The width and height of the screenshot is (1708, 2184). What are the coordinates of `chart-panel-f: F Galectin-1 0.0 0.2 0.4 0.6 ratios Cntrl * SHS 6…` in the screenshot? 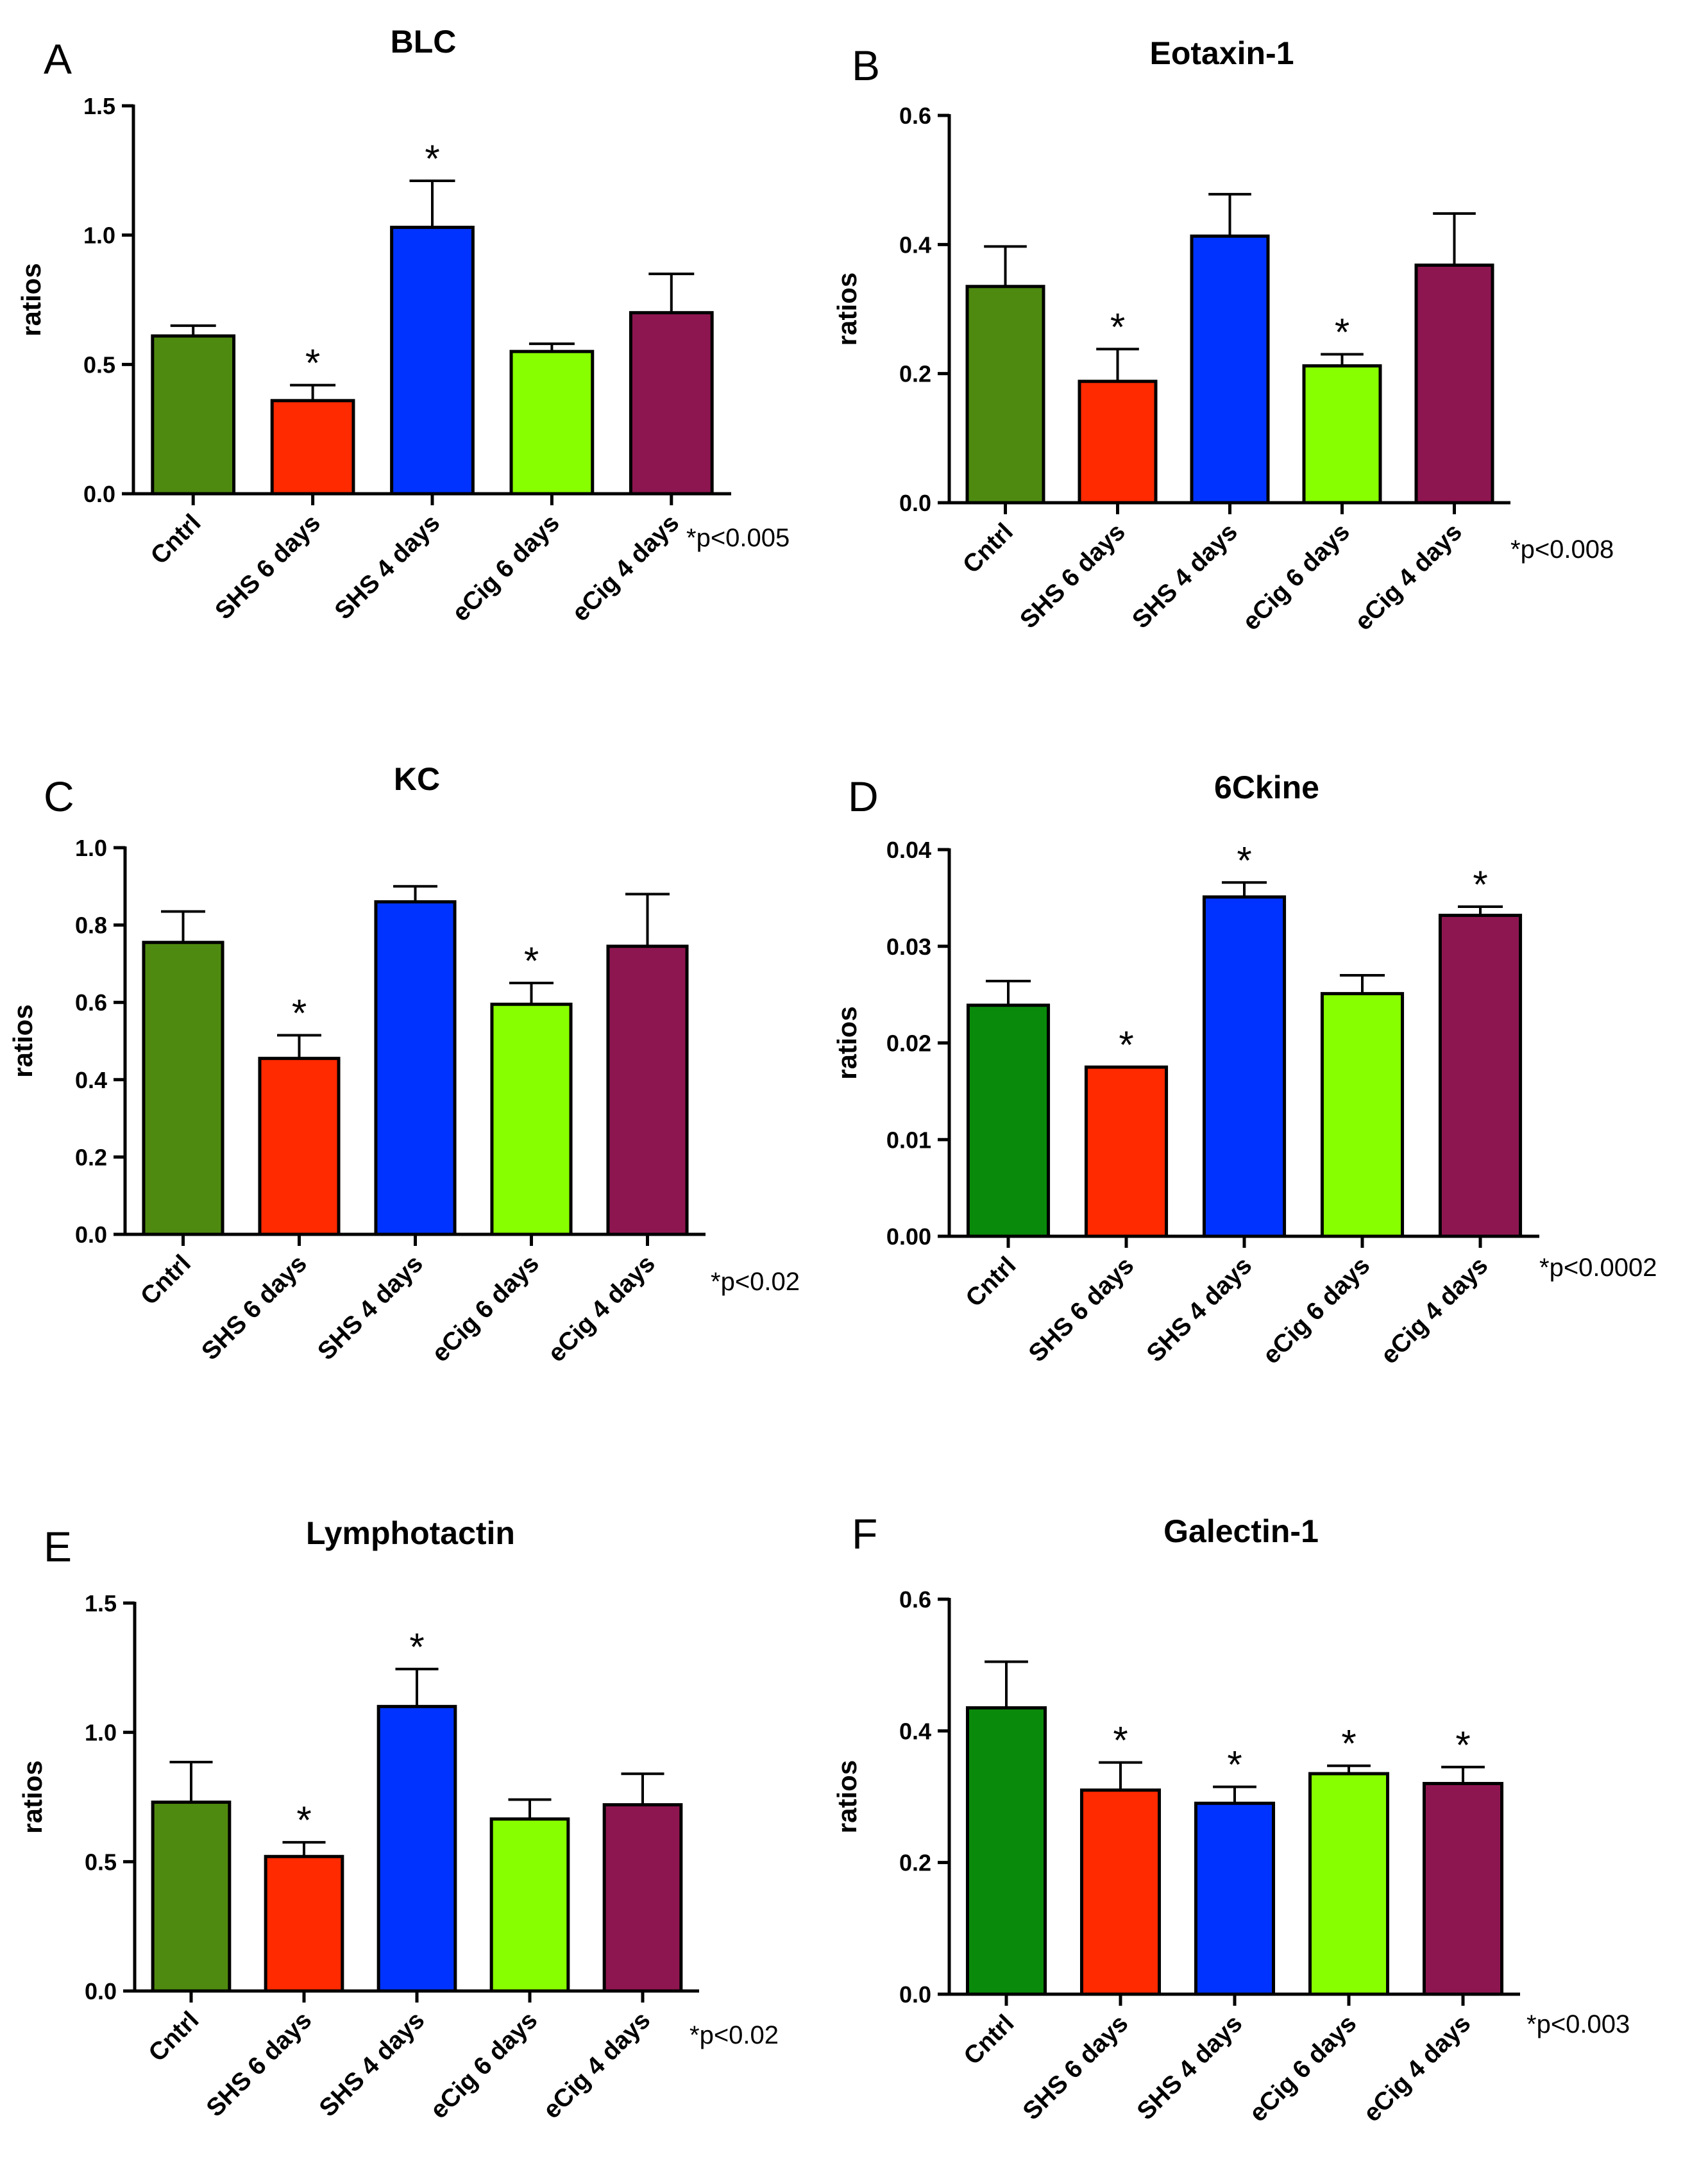 It's located at (1231, 1819).